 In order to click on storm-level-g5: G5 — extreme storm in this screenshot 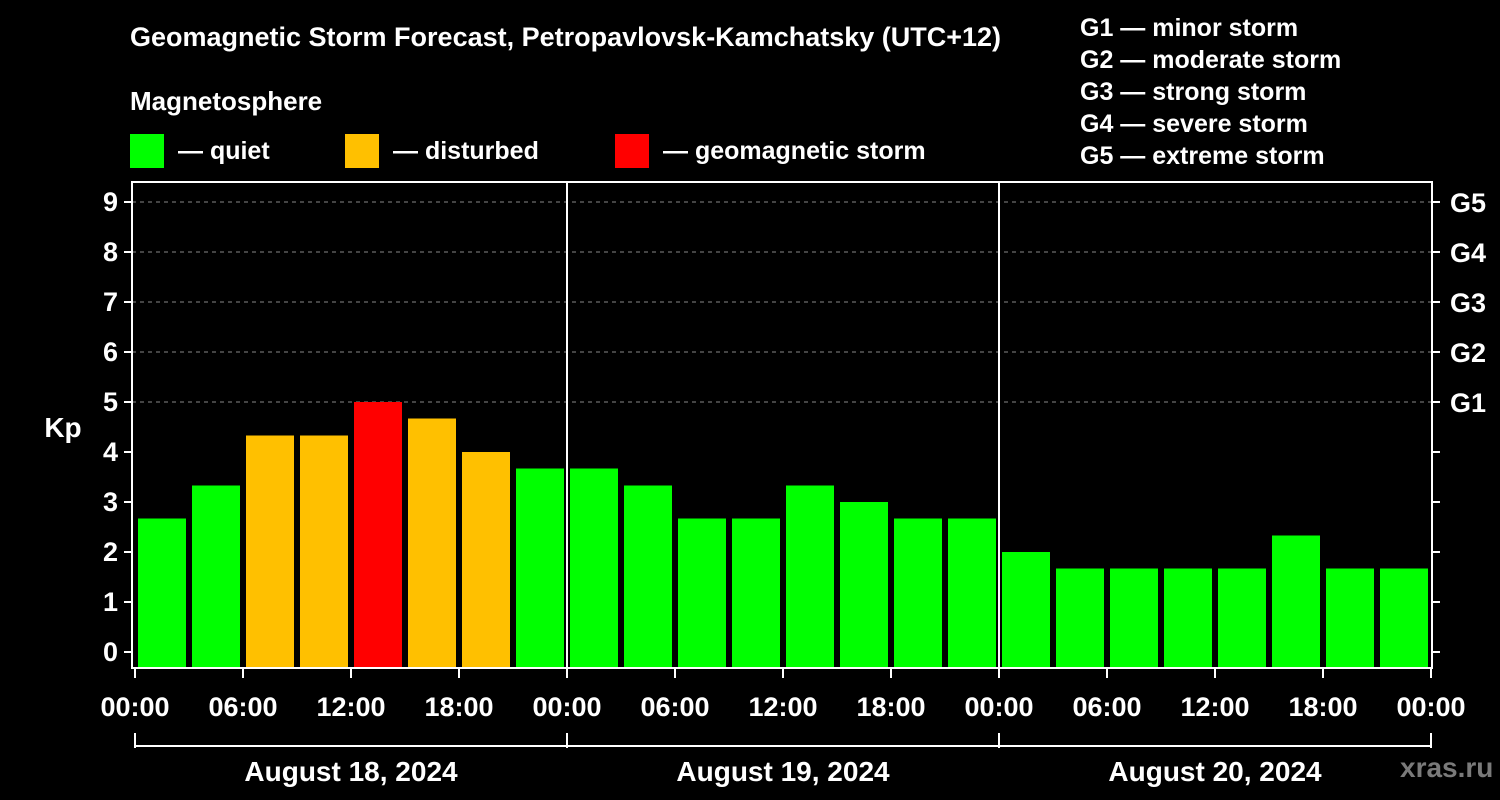, I will do `click(1202, 156)`.